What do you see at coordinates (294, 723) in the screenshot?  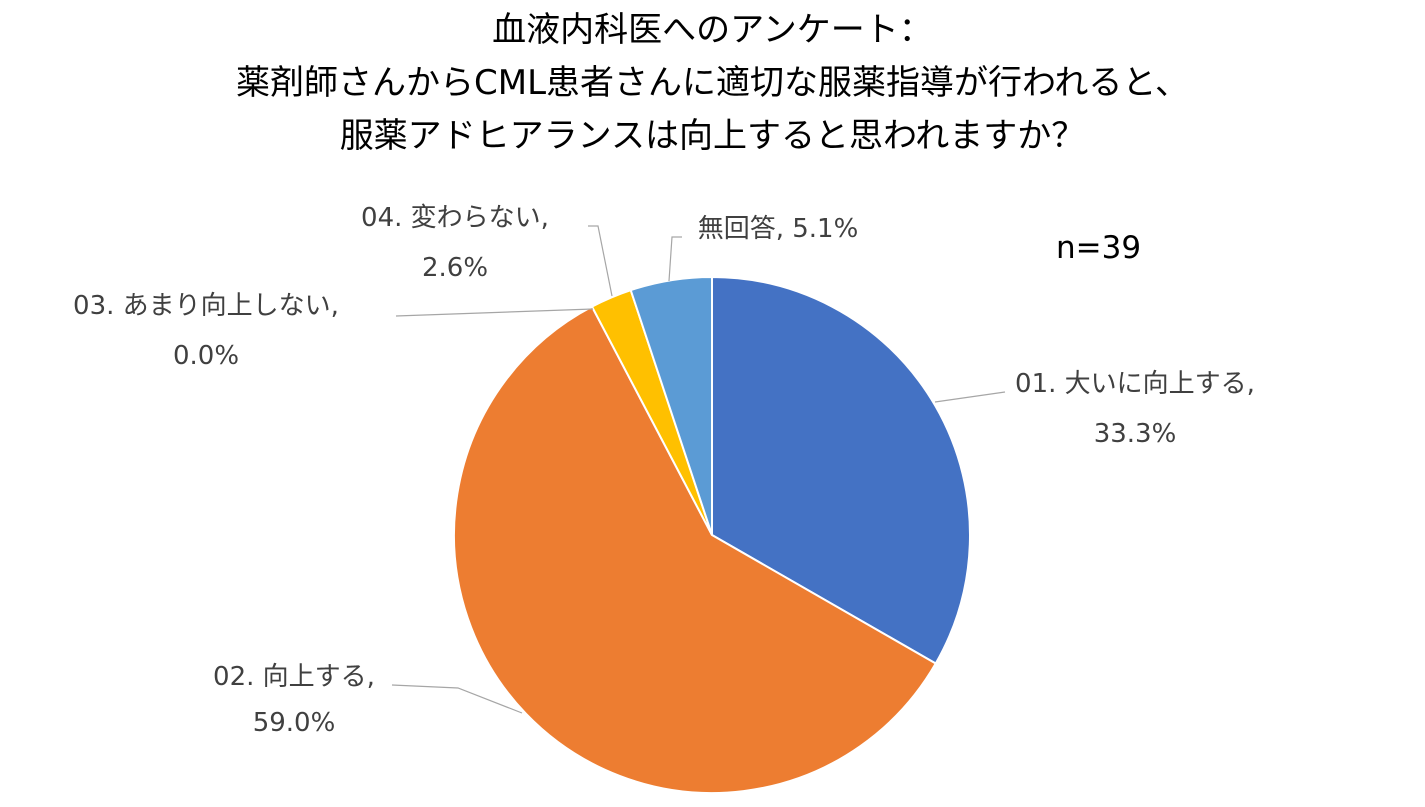 I see `data-label-value: 59.0%` at bounding box center [294, 723].